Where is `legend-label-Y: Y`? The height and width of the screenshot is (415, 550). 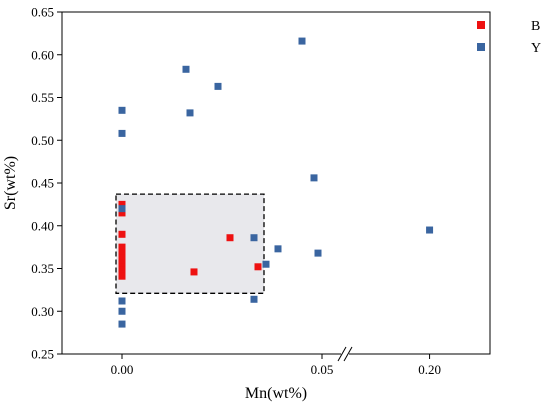 legend-label-Y: Y is located at coordinates (536, 48).